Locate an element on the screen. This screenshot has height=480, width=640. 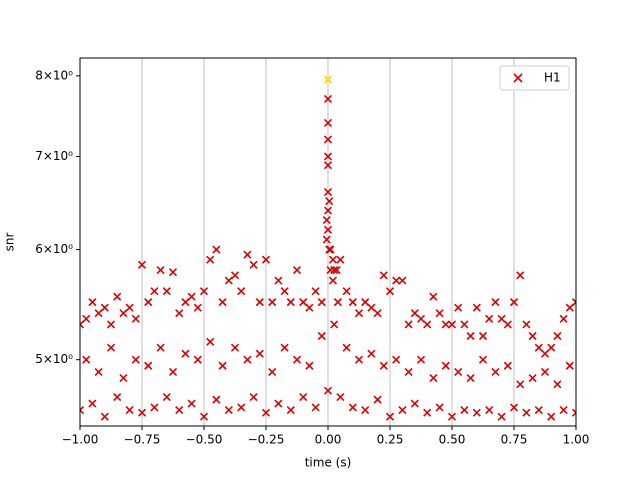
x-tick-label: −0.25 is located at coordinates (266, 440).